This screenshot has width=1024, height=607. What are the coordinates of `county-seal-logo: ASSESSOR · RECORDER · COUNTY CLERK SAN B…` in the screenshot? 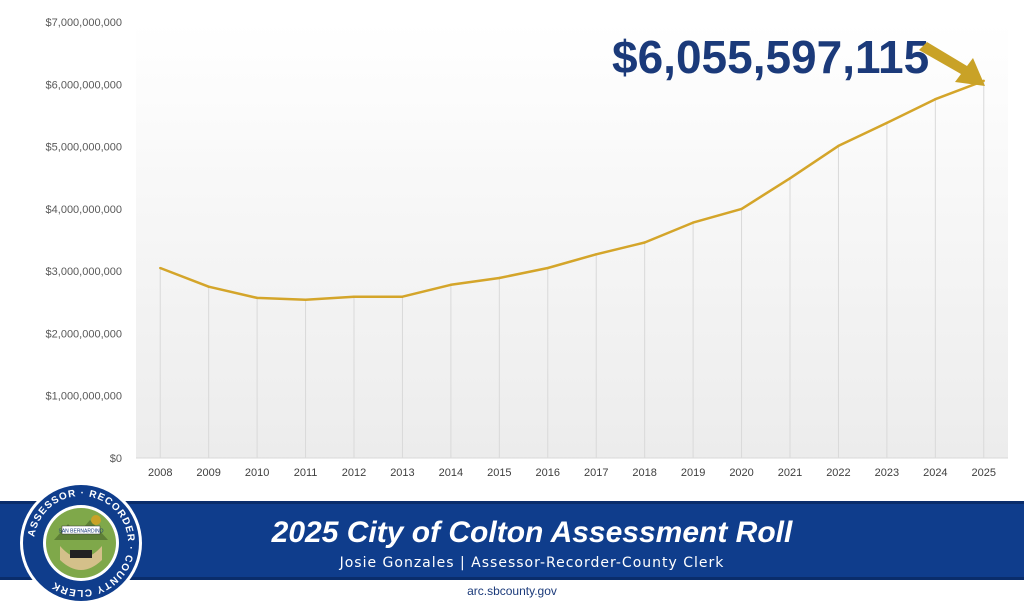 It's located at (81, 543).